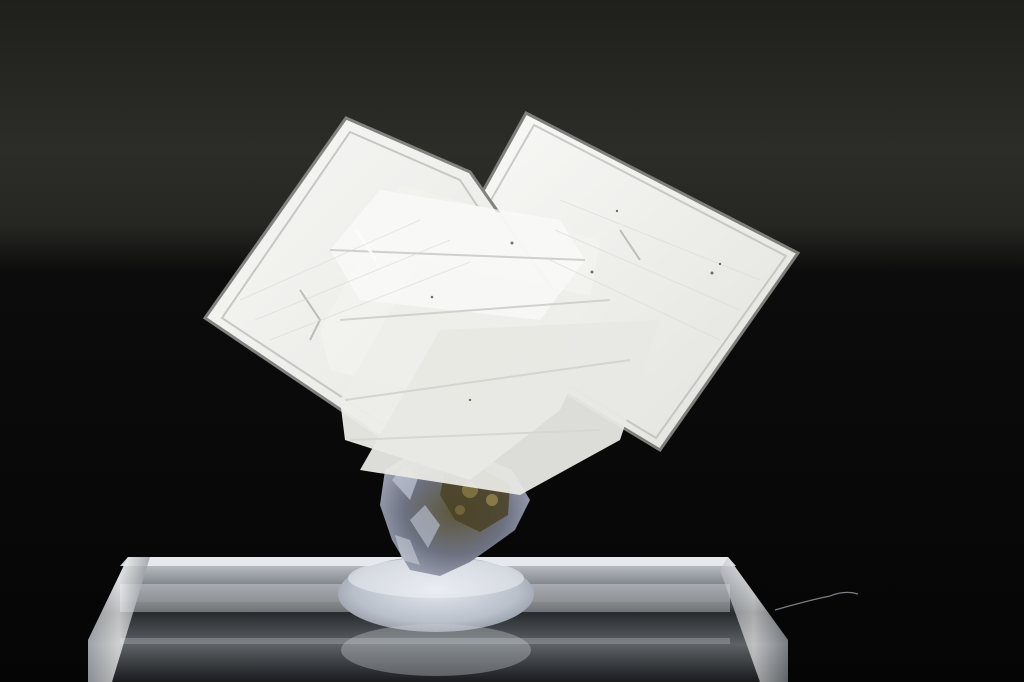 The image size is (1024, 682). Describe the element at coordinates (576, 305) in the screenshot. I see `crystal-inclusions` at that location.